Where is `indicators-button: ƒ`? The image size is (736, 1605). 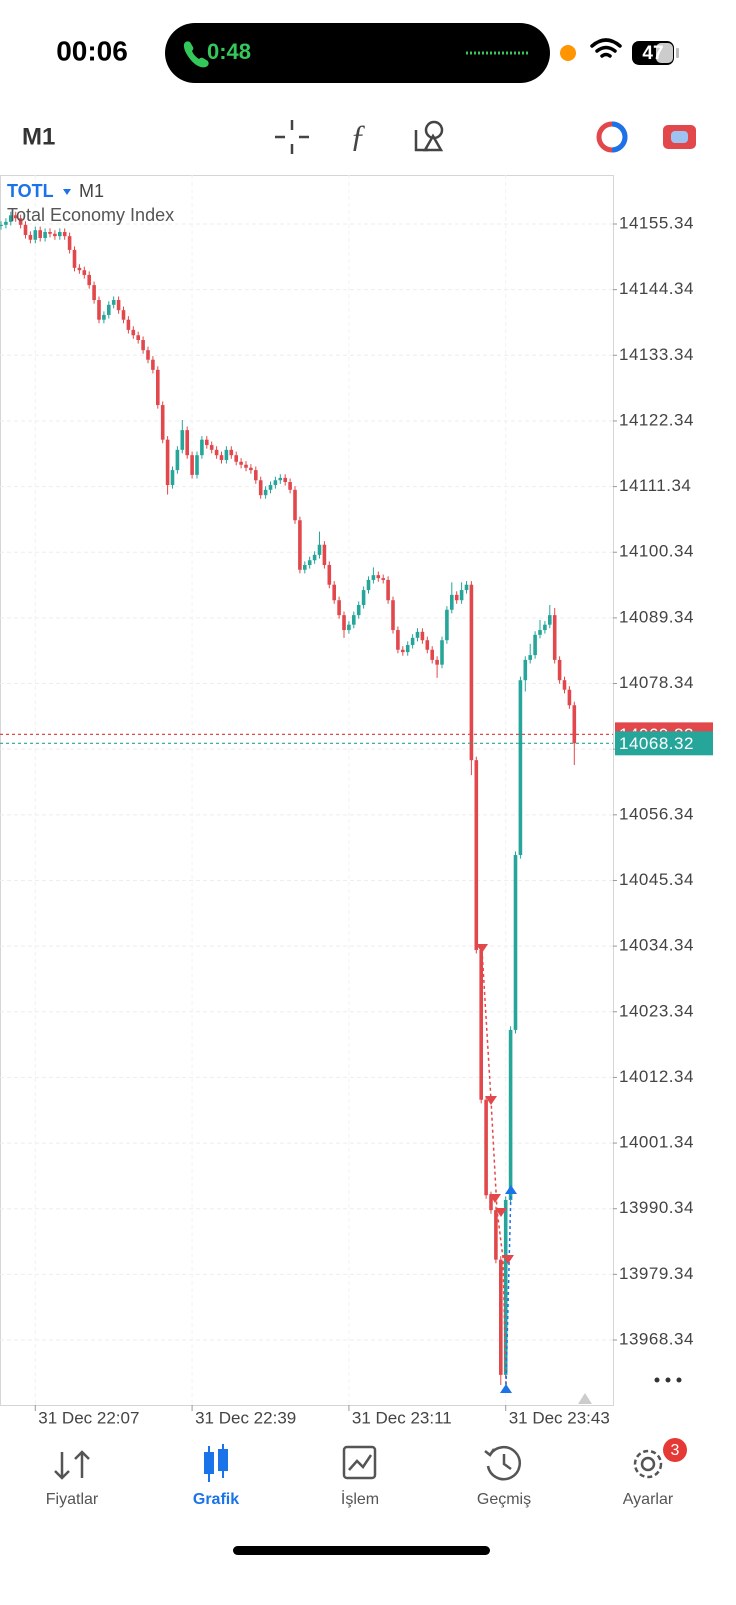 indicators-button: ƒ is located at coordinates (358, 135).